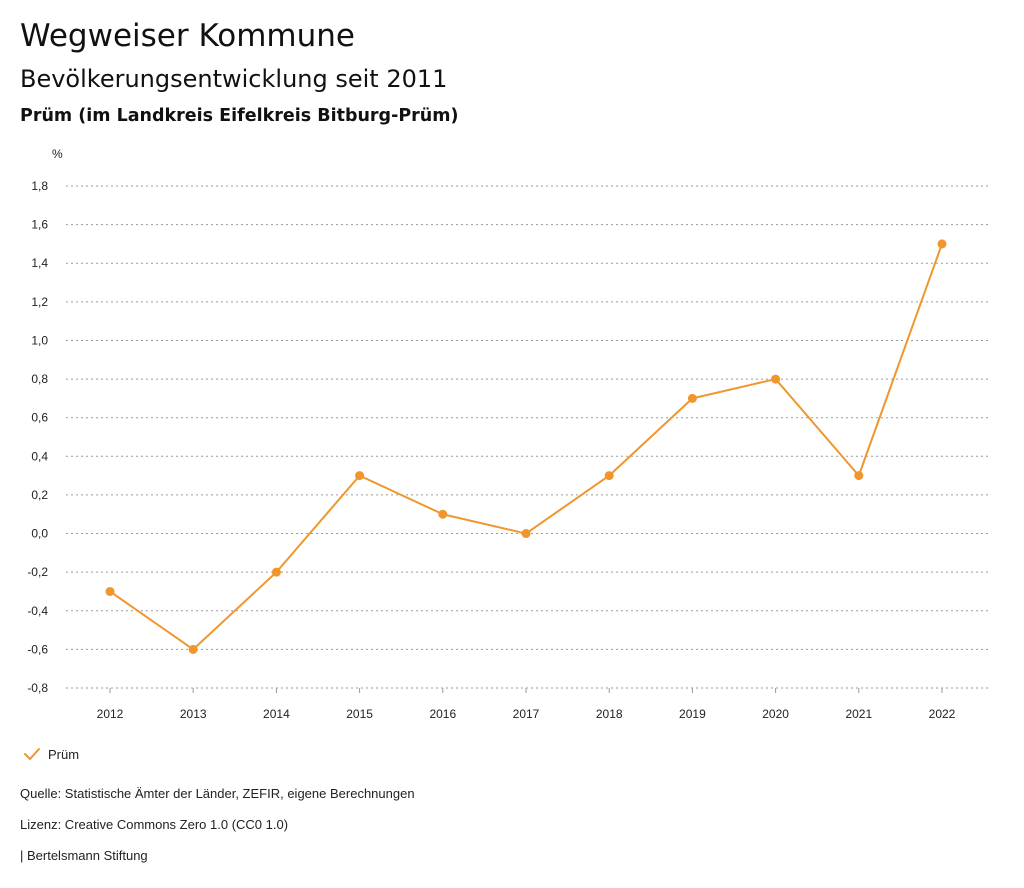 This screenshot has width=1024, height=888. Describe the element at coordinates (442, 714) in the screenshot. I see `x-tick-label: 2016` at that location.